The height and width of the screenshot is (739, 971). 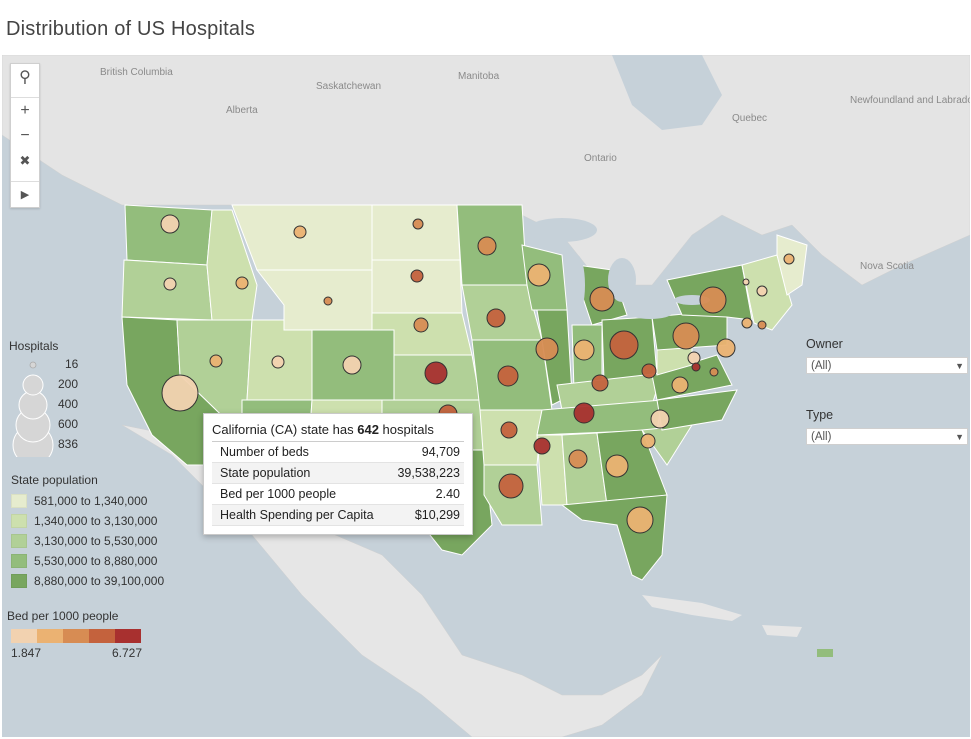 What do you see at coordinates (242, 110) in the screenshot?
I see `label-alberta: Alberta` at bounding box center [242, 110].